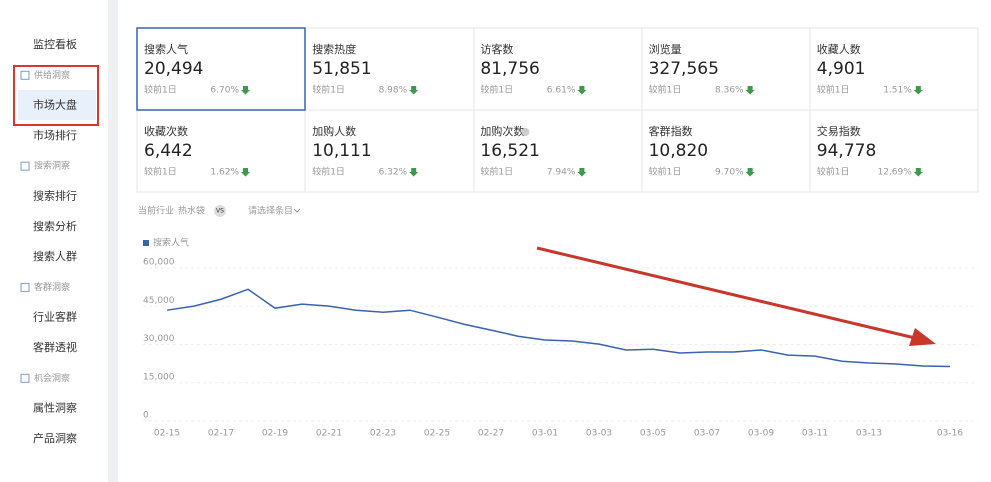 The height and width of the screenshot is (482, 991). I want to click on x-tick-label: 03-11, so click(815, 434).